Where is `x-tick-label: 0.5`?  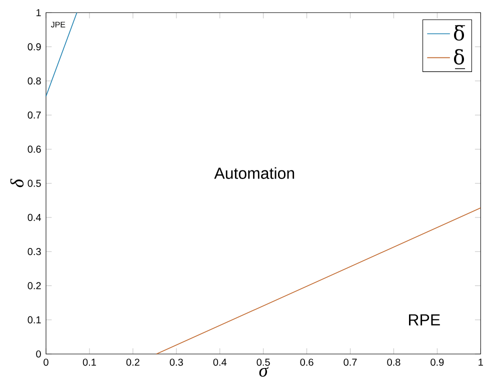 x-tick-label: 0.5 is located at coordinates (263, 362).